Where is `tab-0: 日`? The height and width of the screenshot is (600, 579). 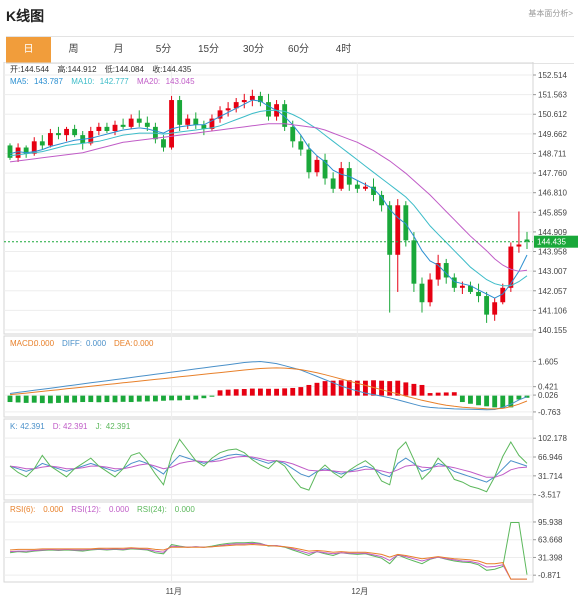
tab-0: 日 is located at coordinates (28, 50).